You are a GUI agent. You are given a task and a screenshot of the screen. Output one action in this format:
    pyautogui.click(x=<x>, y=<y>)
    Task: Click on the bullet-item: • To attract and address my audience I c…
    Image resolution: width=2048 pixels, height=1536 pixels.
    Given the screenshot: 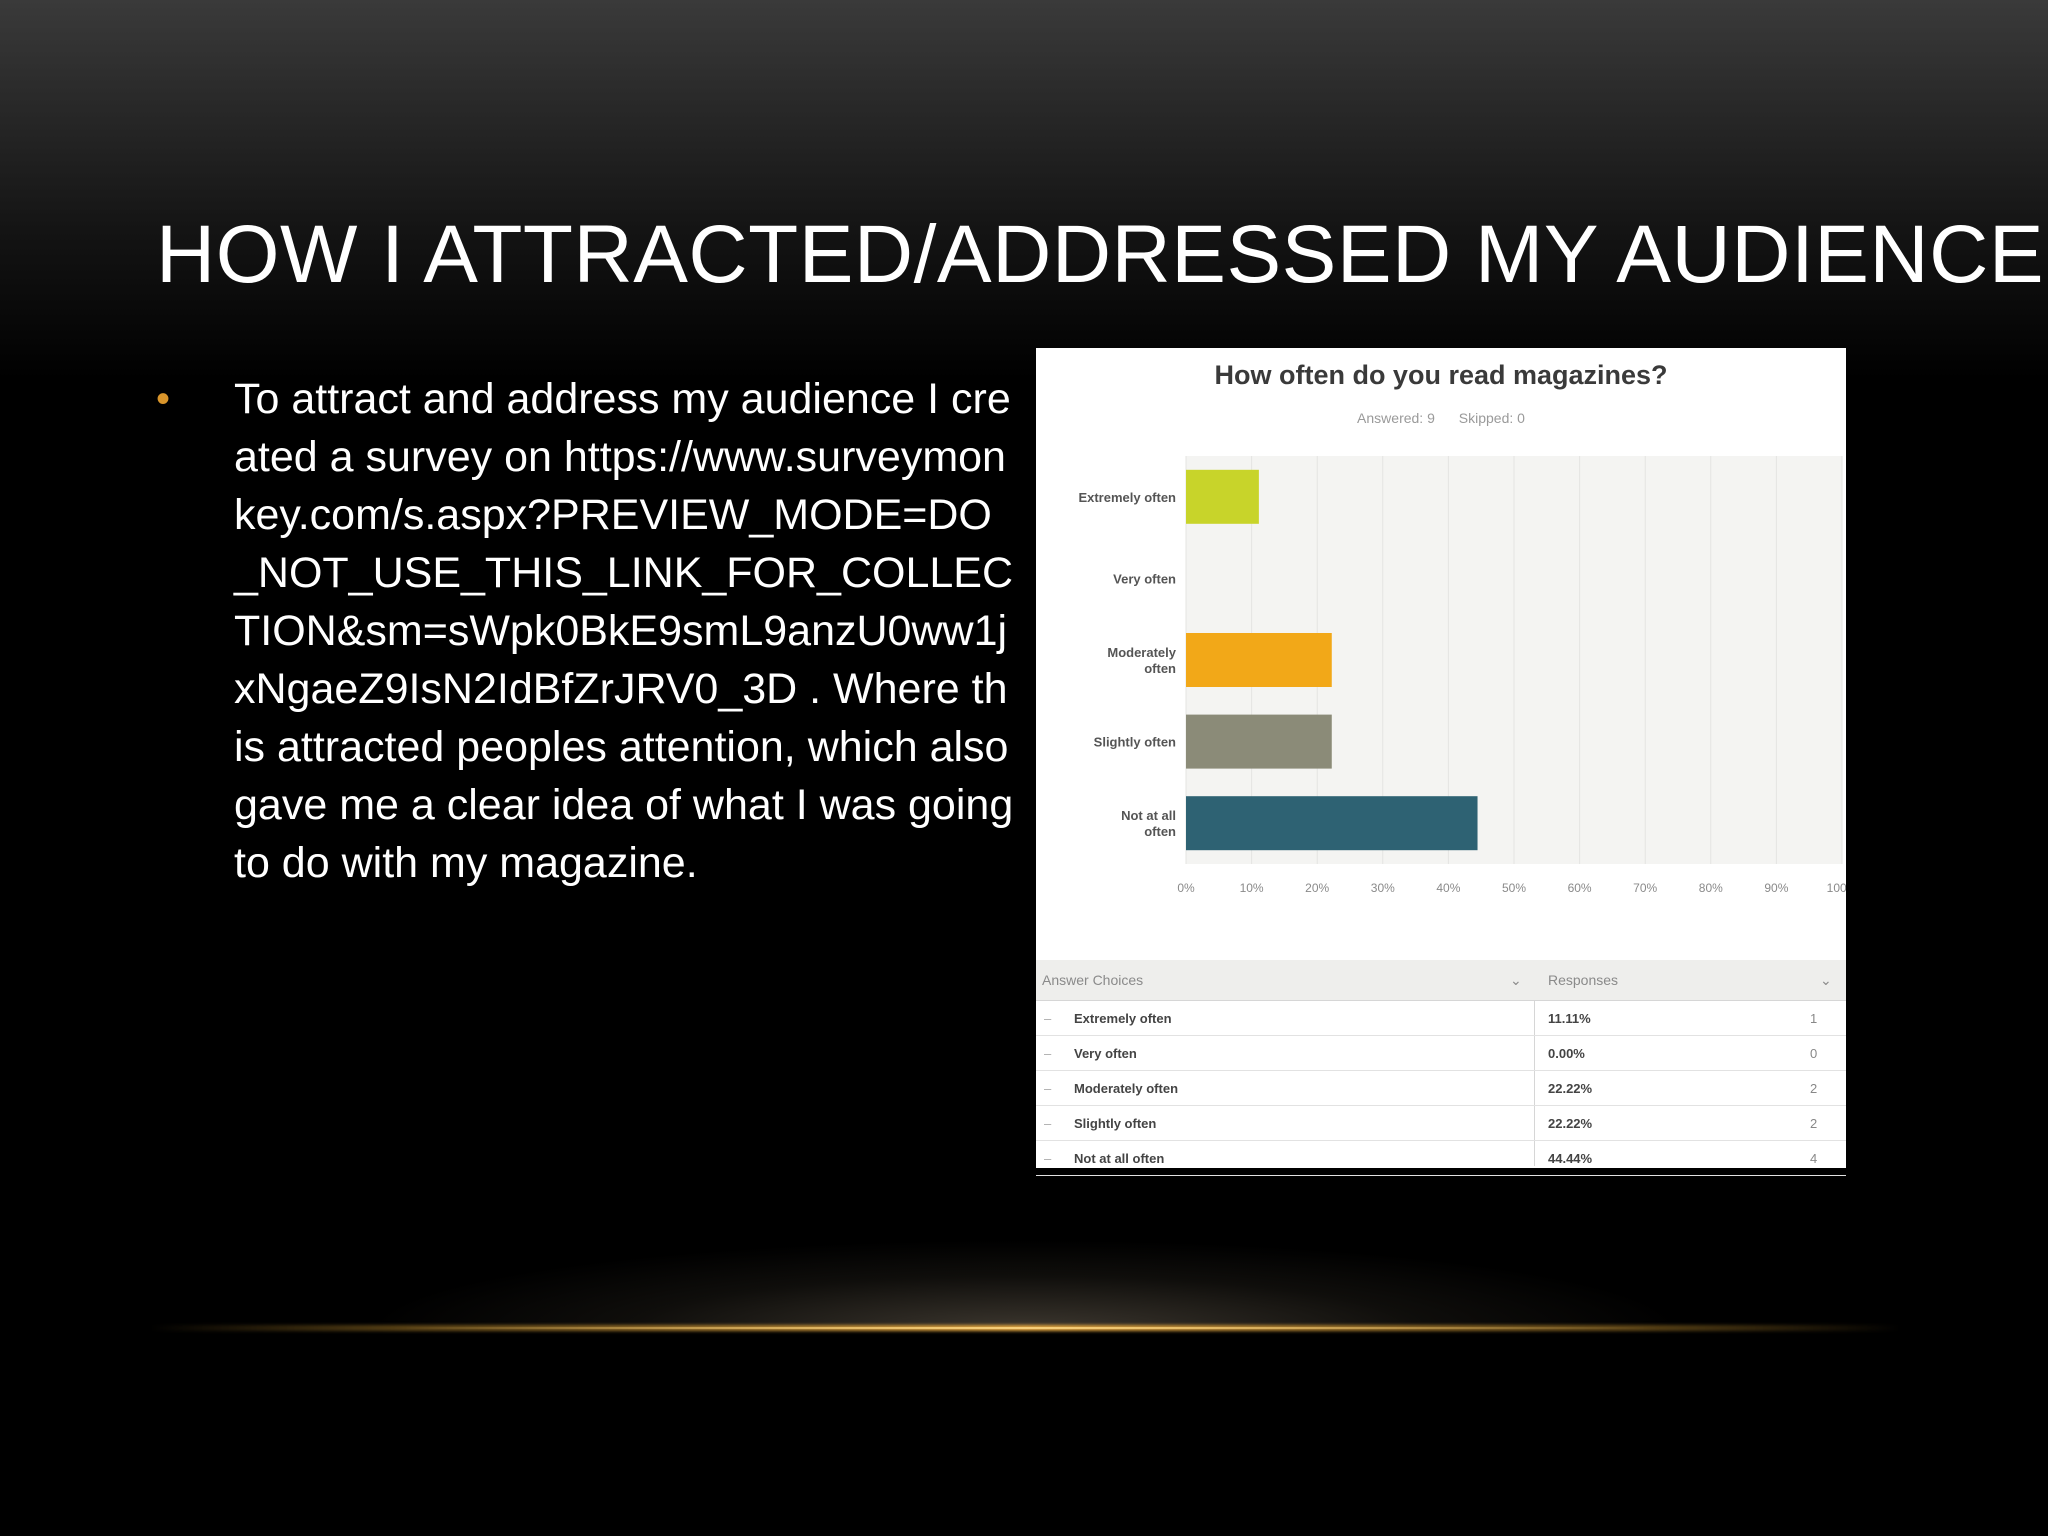 What is the action you would take?
    pyautogui.click(x=586, y=631)
    